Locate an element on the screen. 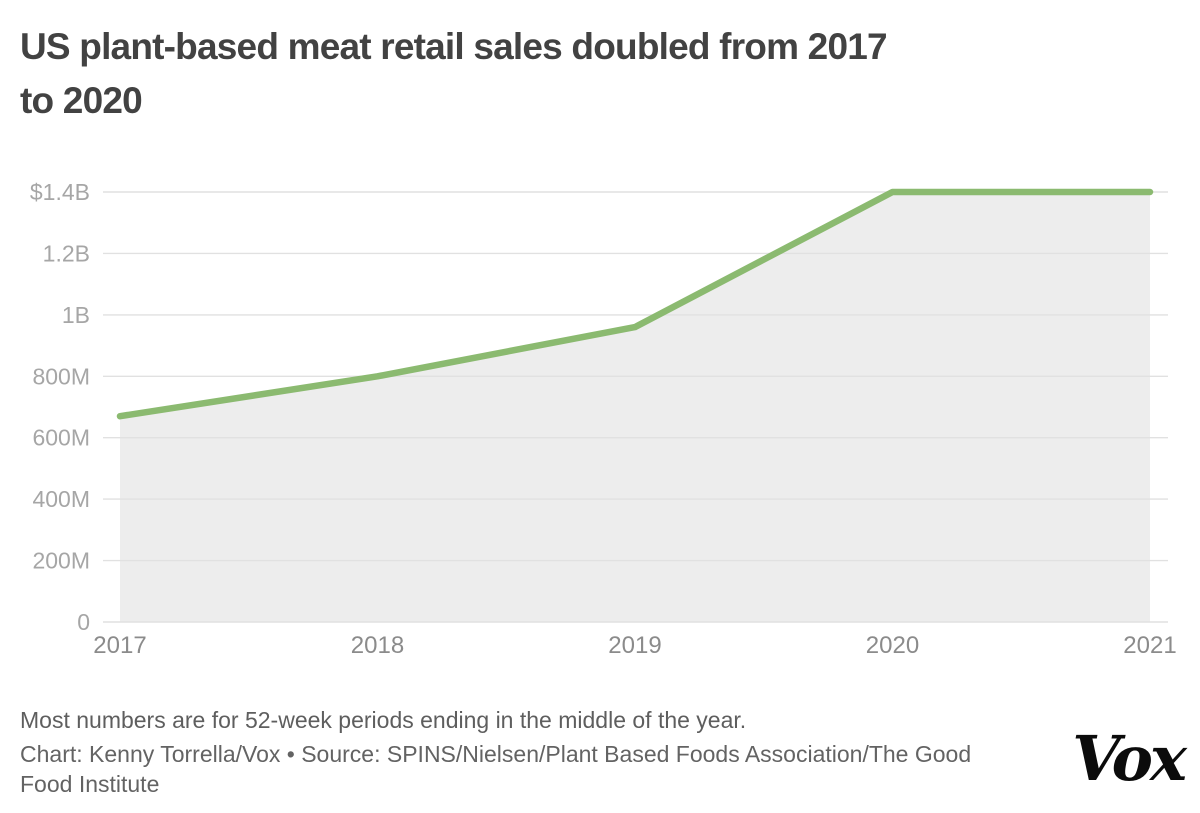  x-axis-tick-label: 2017 is located at coordinates (119, 645).